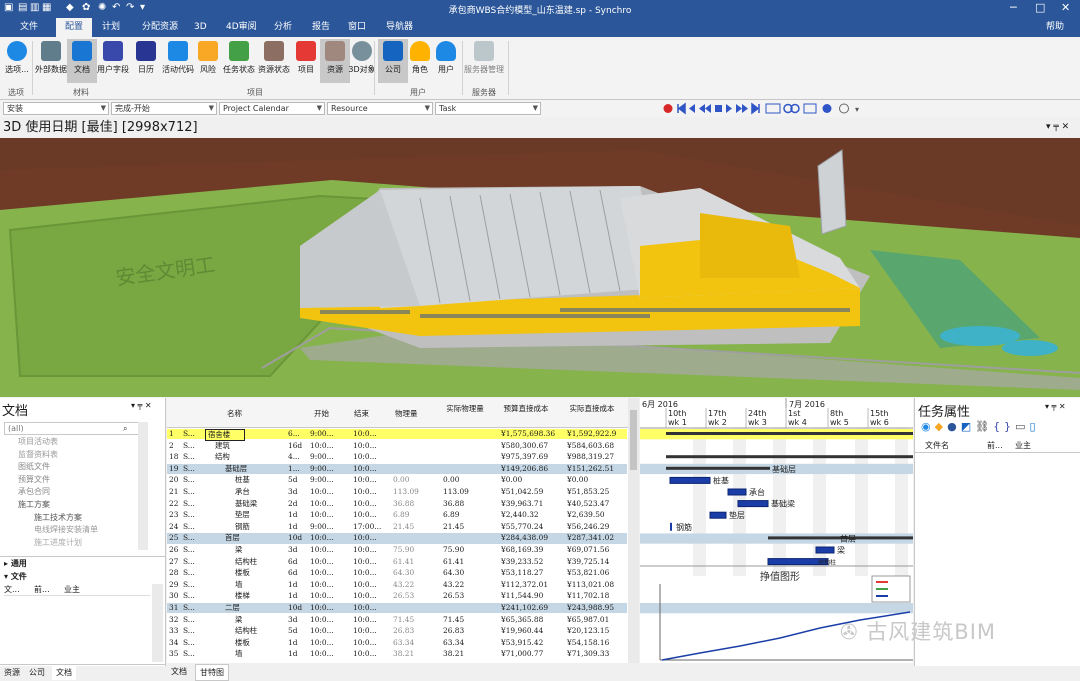  Describe the element at coordinates (465, 408) in the screenshot. I see `col-actual-qty: 实际物理量` at that location.